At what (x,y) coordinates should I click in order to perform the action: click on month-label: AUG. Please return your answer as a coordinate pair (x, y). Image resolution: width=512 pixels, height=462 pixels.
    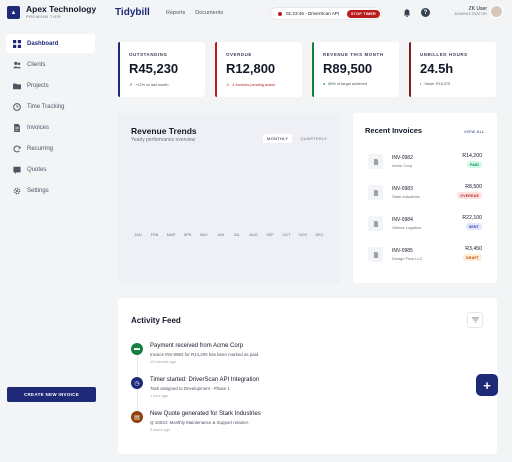
    Looking at the image, I should click on (253, 235).